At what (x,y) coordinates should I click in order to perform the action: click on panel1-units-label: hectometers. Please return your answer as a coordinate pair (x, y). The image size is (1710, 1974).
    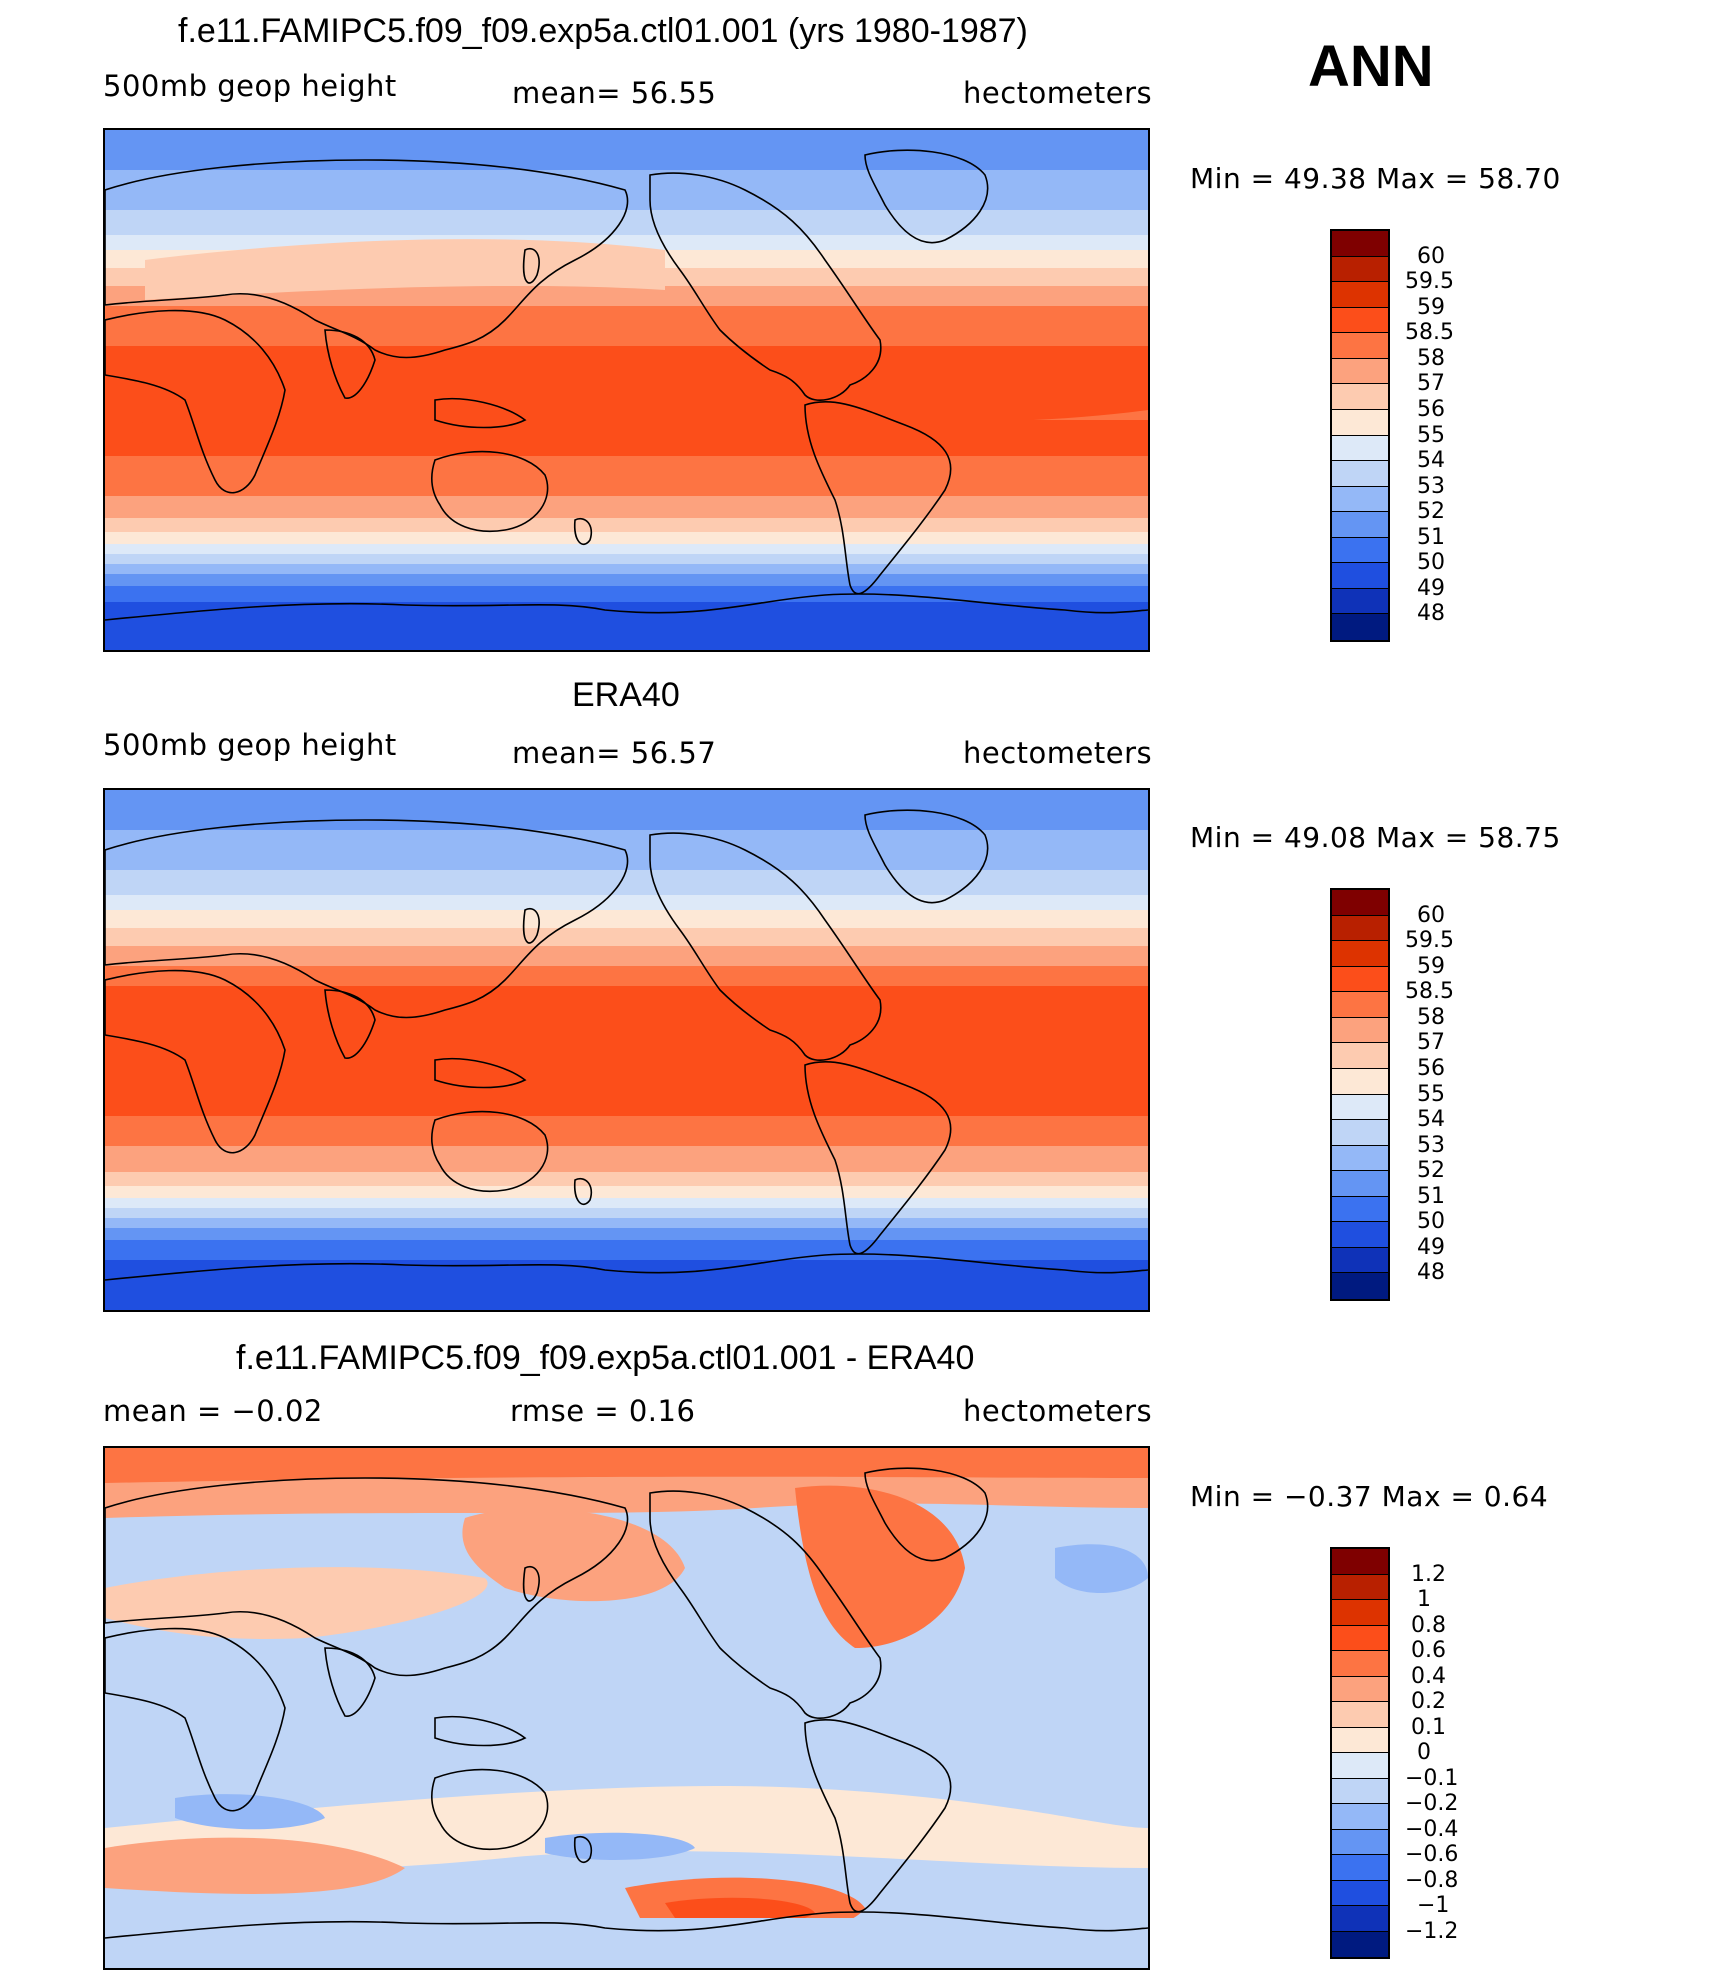
    Looking at the image, I should click on (1057, 93).